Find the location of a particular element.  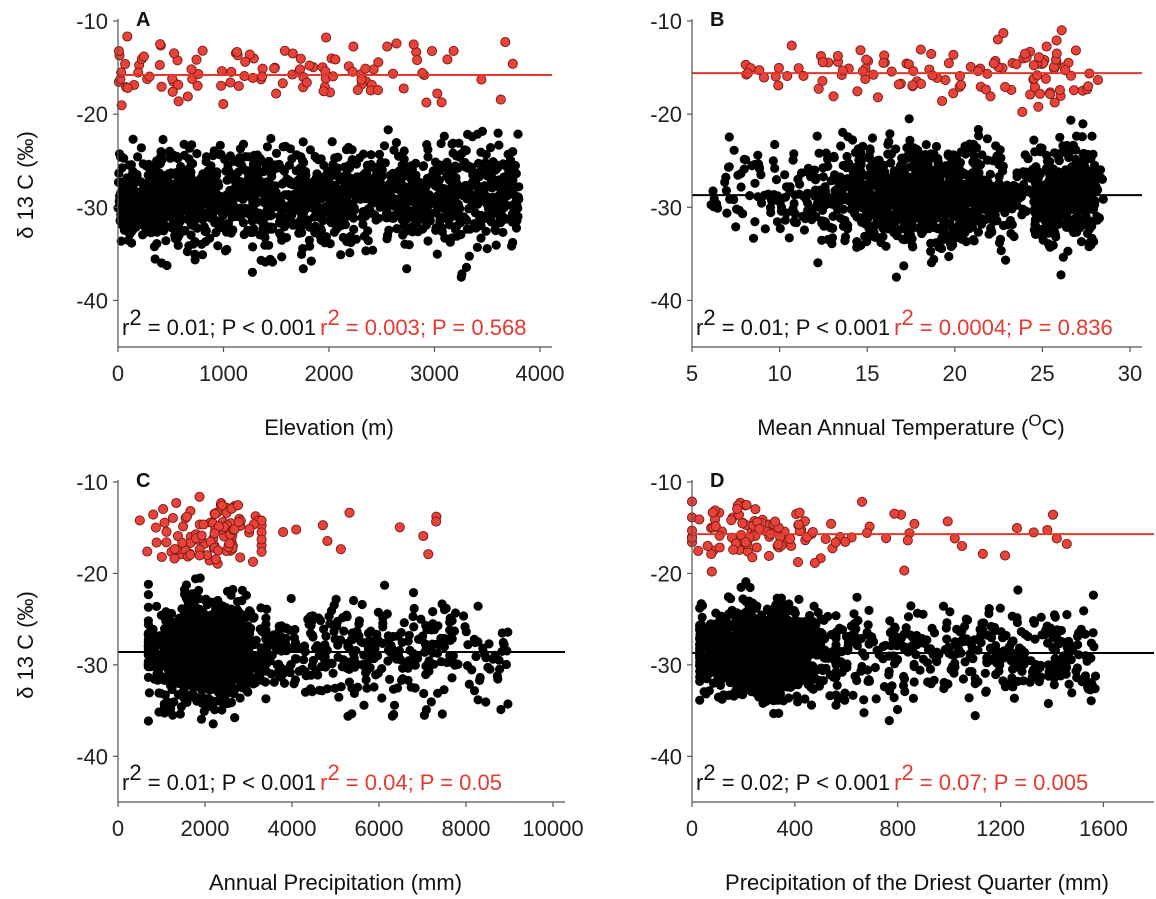

x-tick-label: 3000 is located at coordinates (434, 373).